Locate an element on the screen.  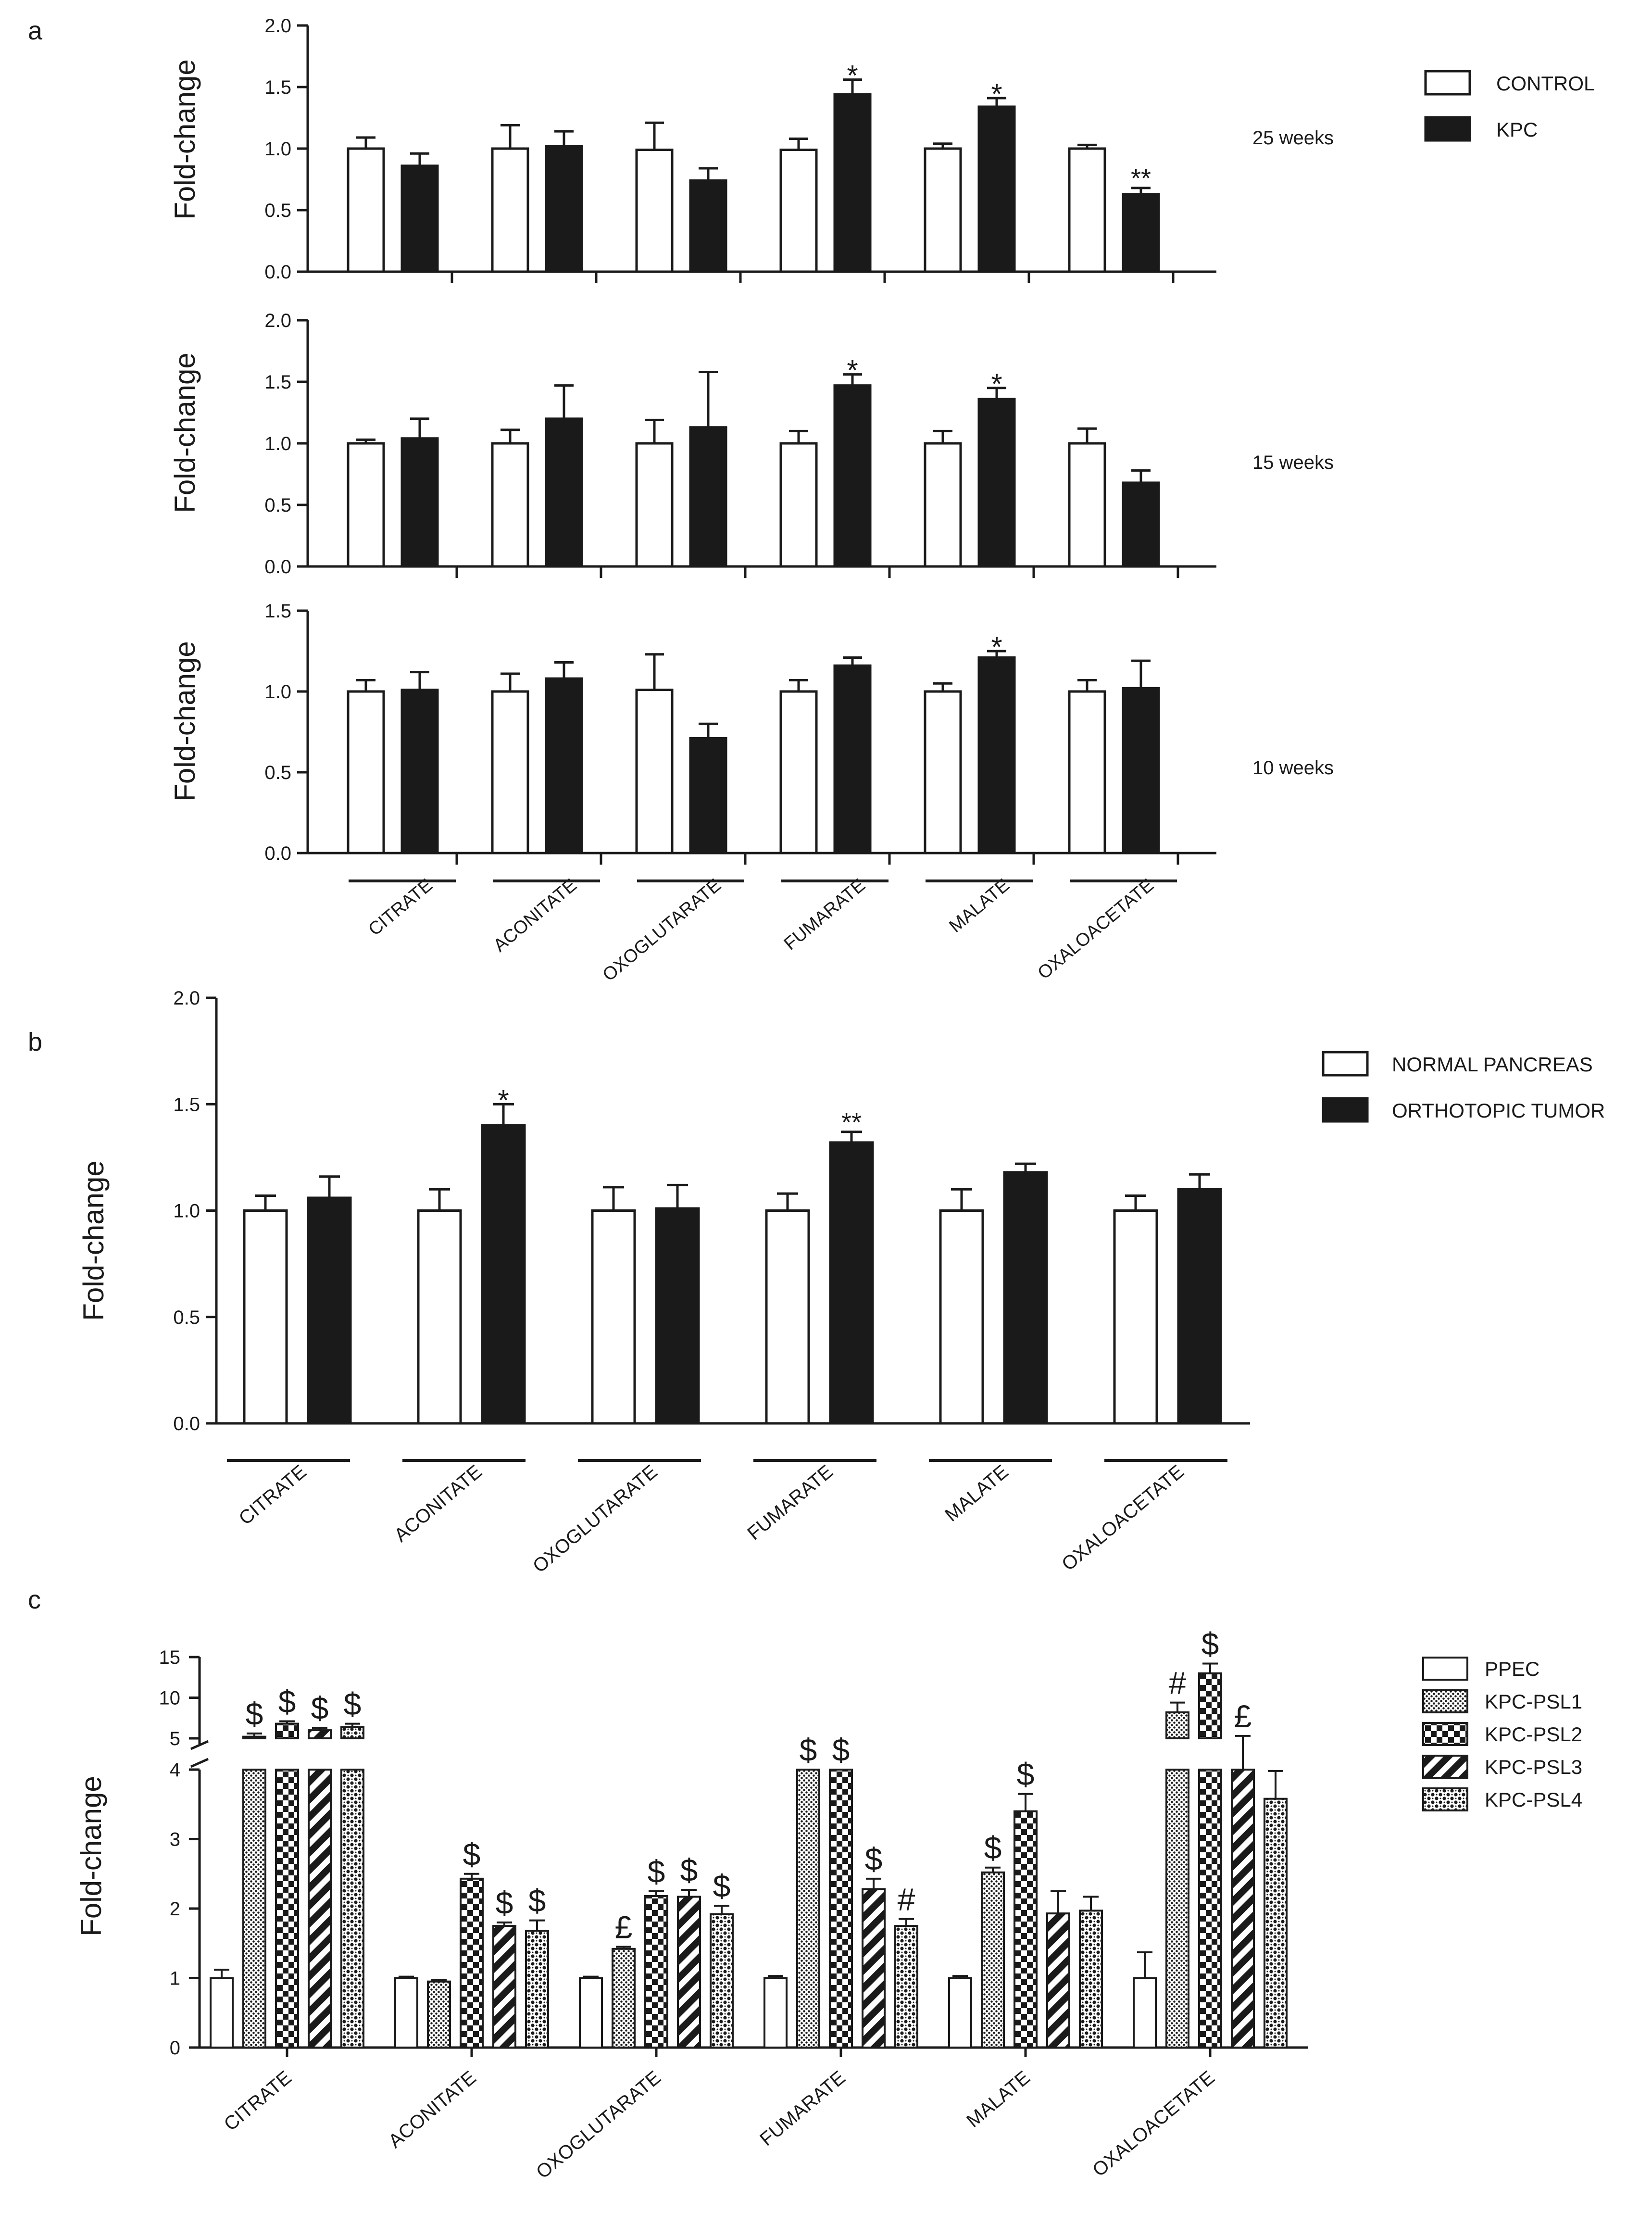
y-tick-label: 0 is located at coordinates (175, 2048).